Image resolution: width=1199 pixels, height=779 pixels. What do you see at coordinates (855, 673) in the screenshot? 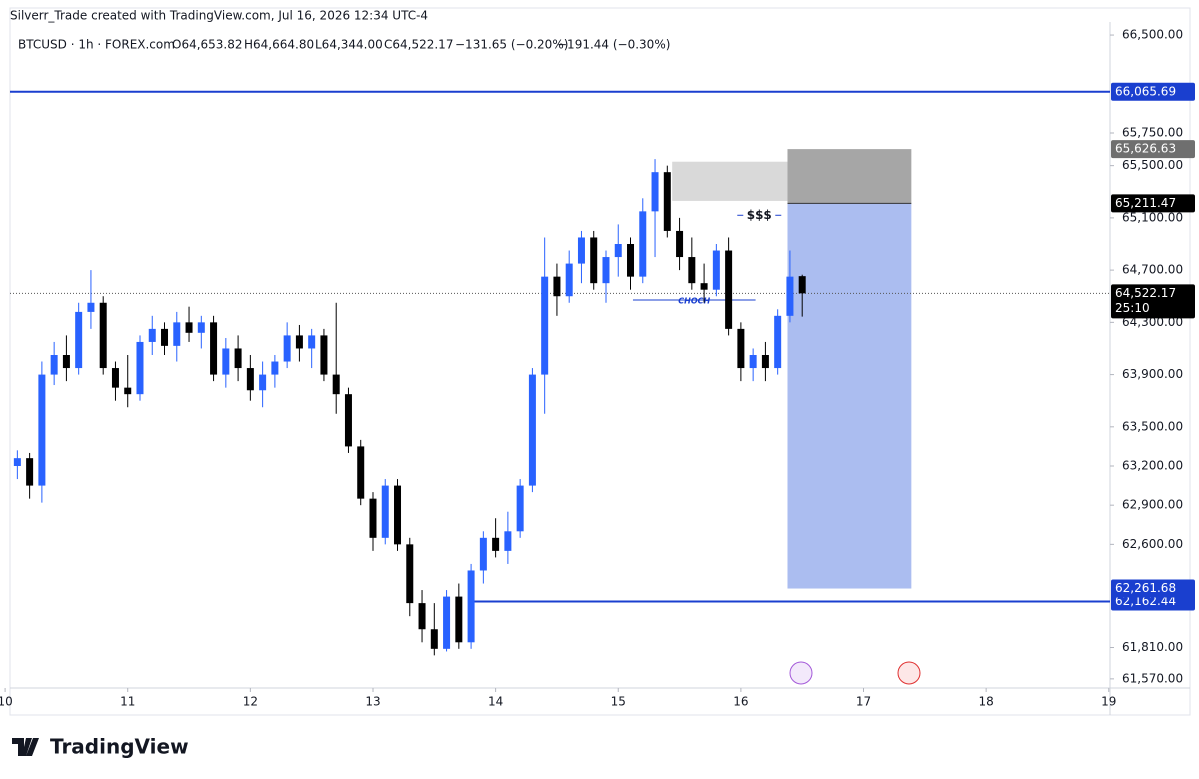
I see `icons` at bounding box center [855, 673].